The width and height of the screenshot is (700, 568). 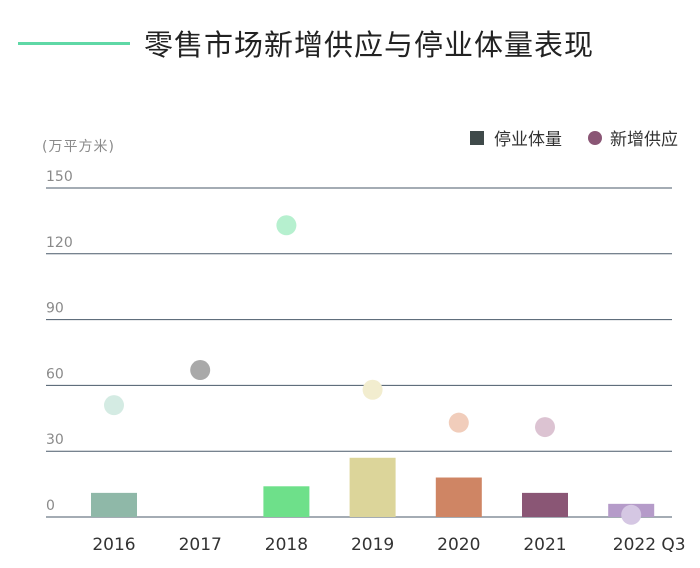 What do you see at coordinates (59, 177) in the screenshot?
I see `y-tick-label-150: 150` at bounding box center [59, 177].